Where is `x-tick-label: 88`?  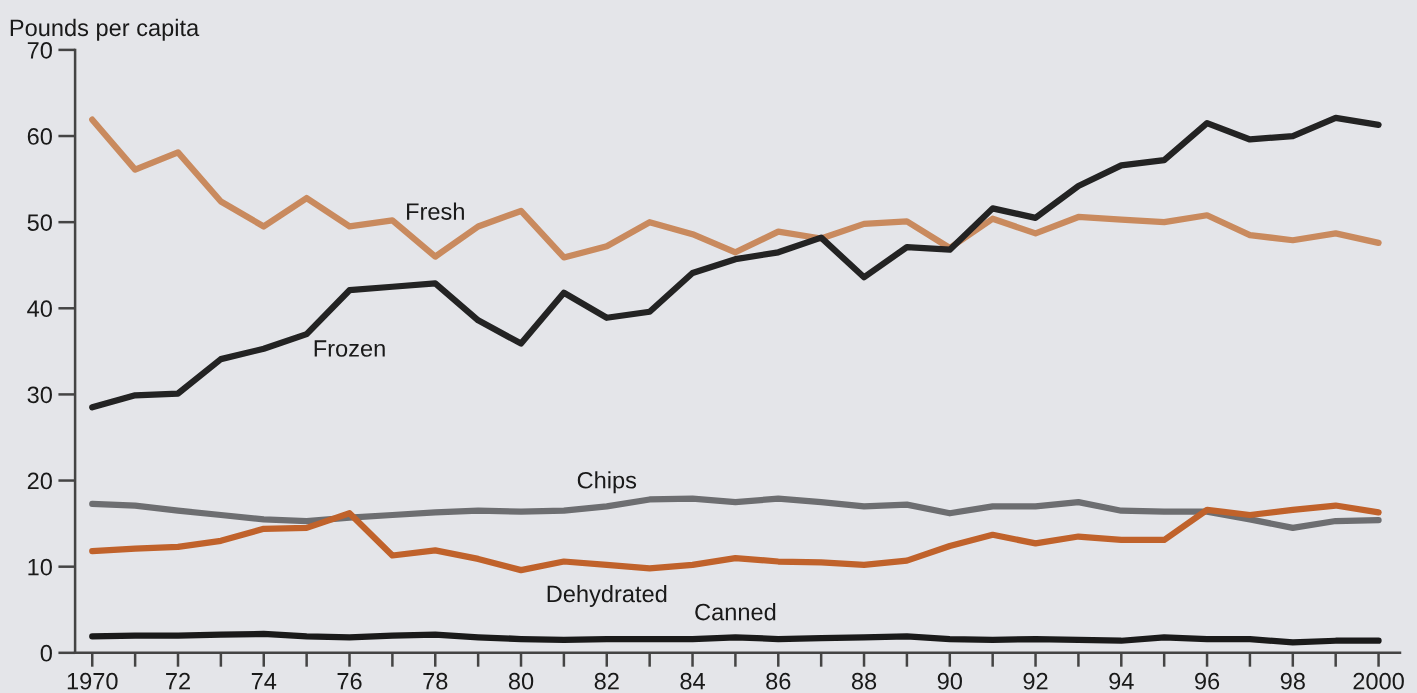
x-tick-label: 88 is located at coordinates (864, 681).